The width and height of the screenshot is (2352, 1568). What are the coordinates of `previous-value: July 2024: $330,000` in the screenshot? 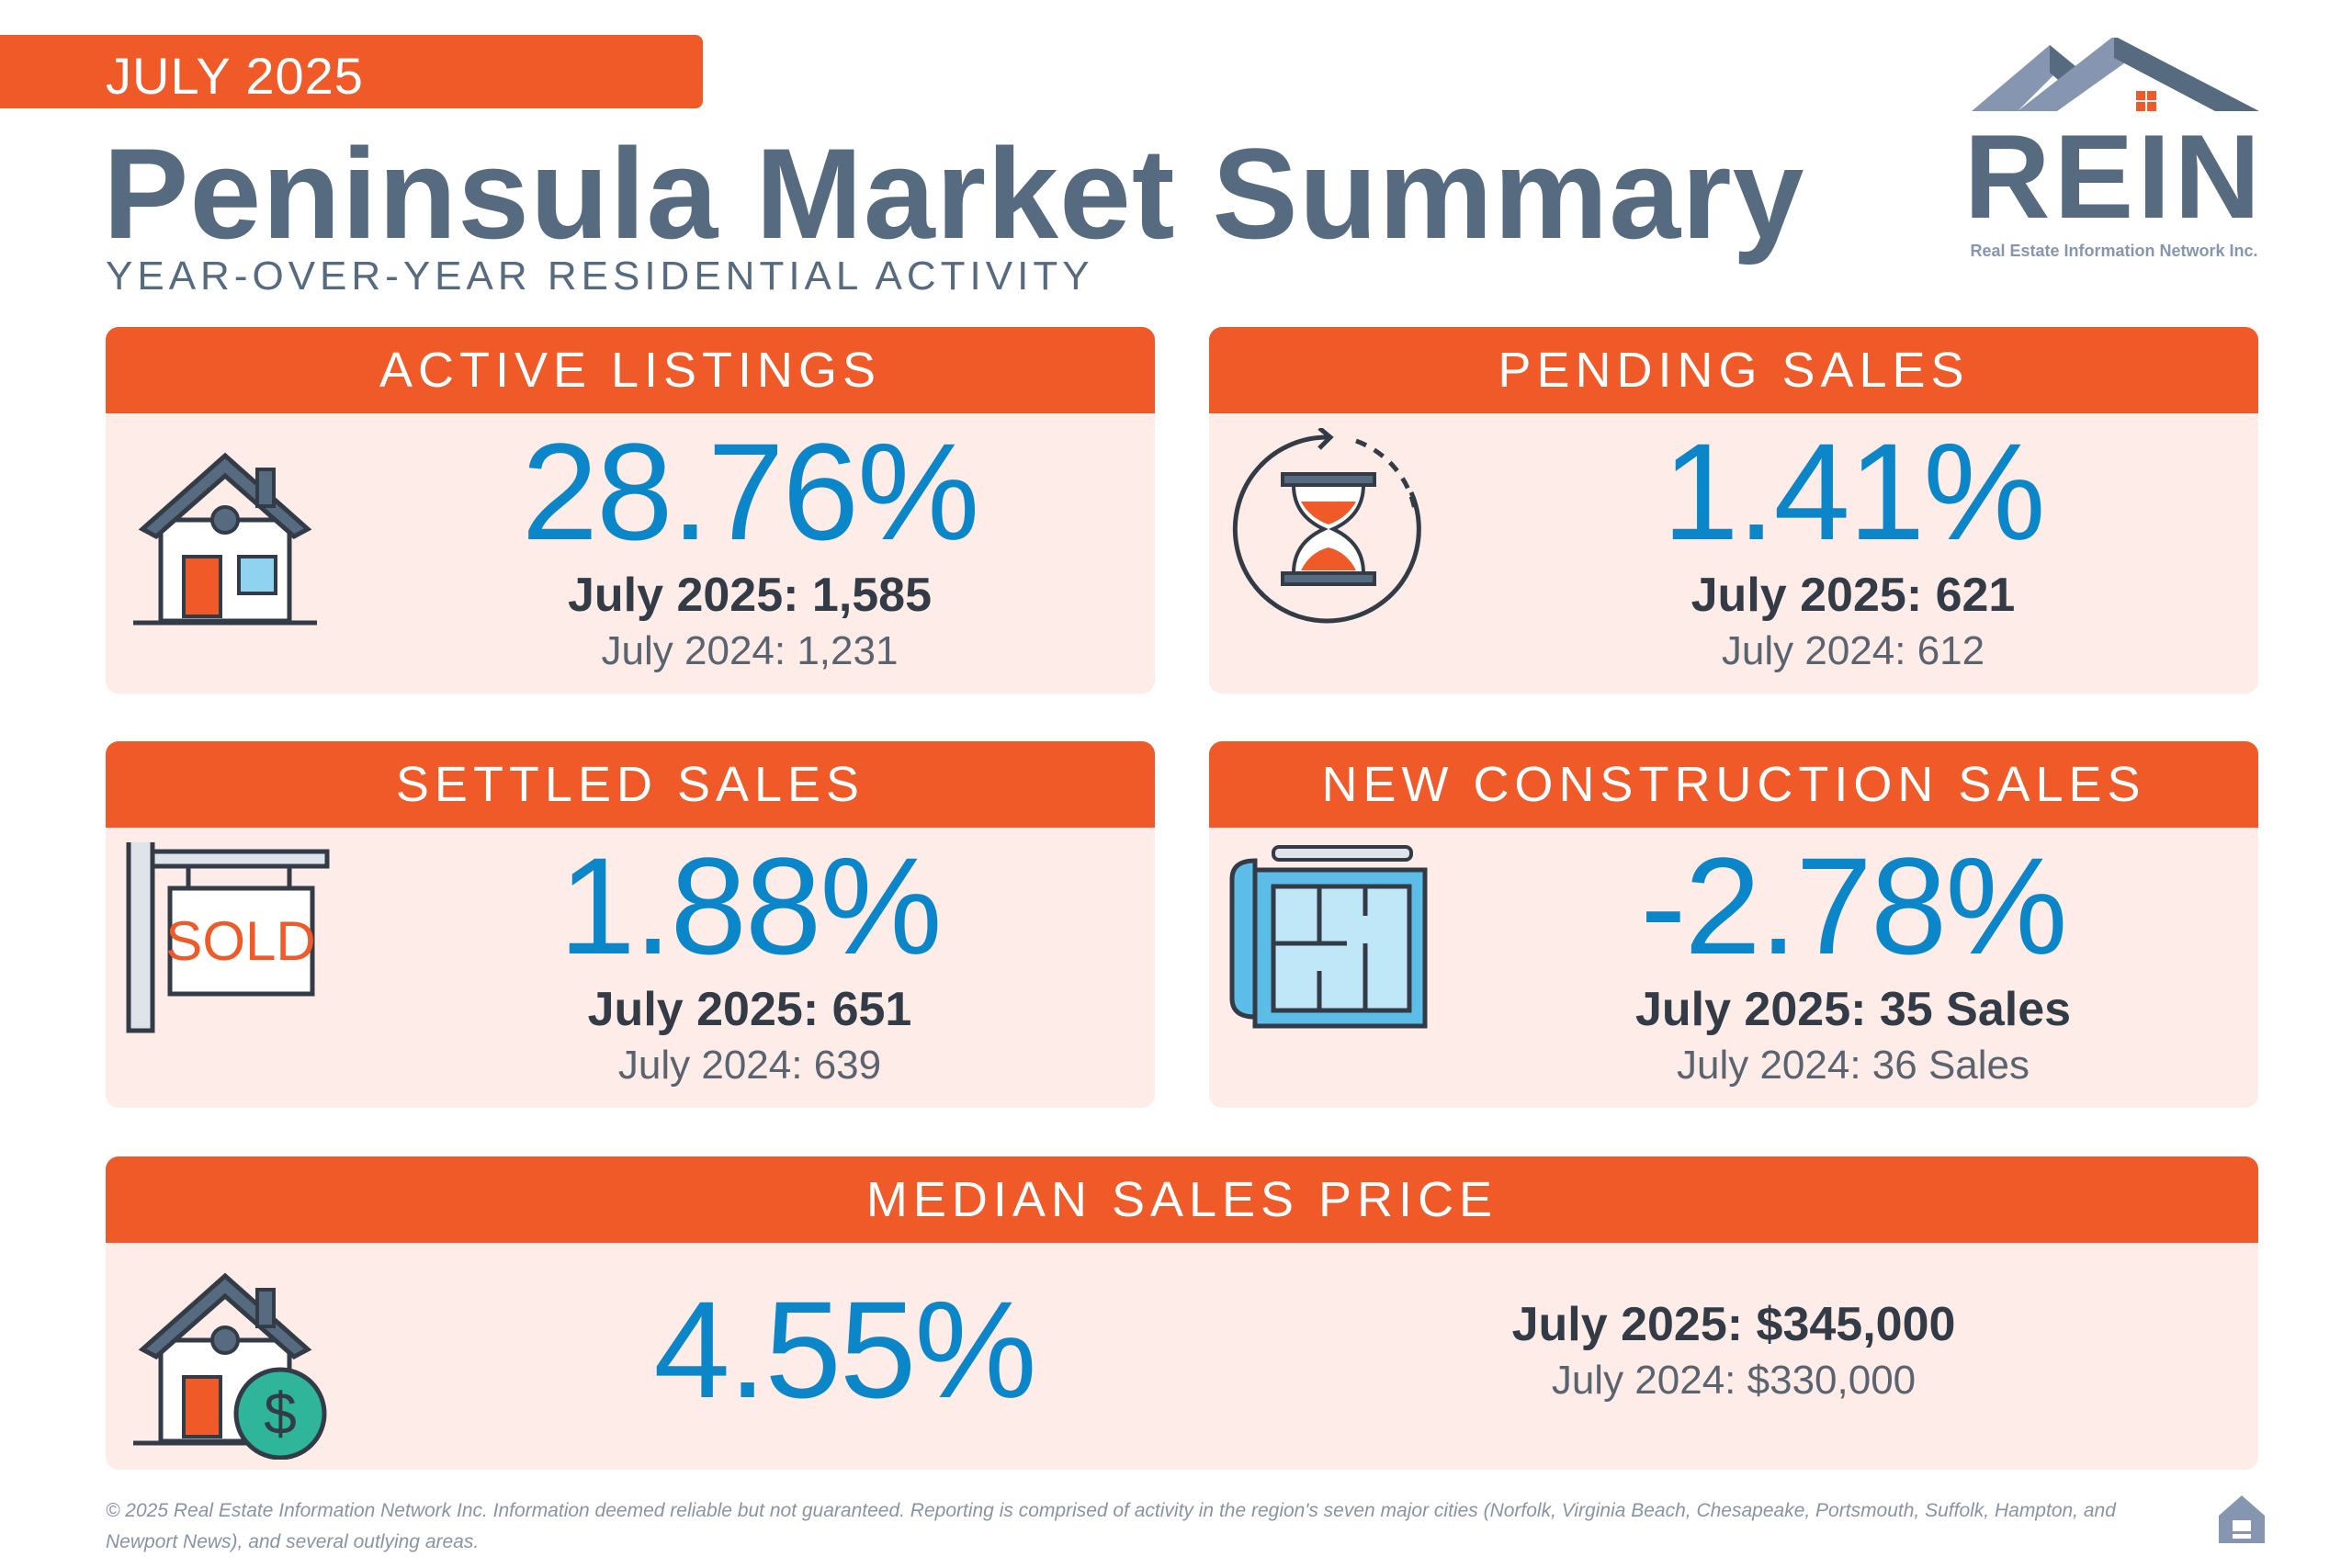 It's located at (1734, 1380).